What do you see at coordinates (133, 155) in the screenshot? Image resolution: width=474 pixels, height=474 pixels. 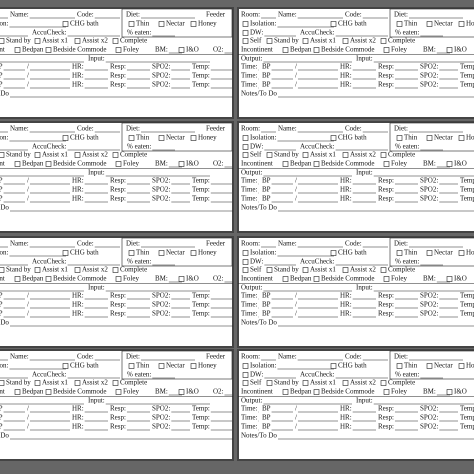 I see `field-label: Complete` at bounding box center [133, 155].